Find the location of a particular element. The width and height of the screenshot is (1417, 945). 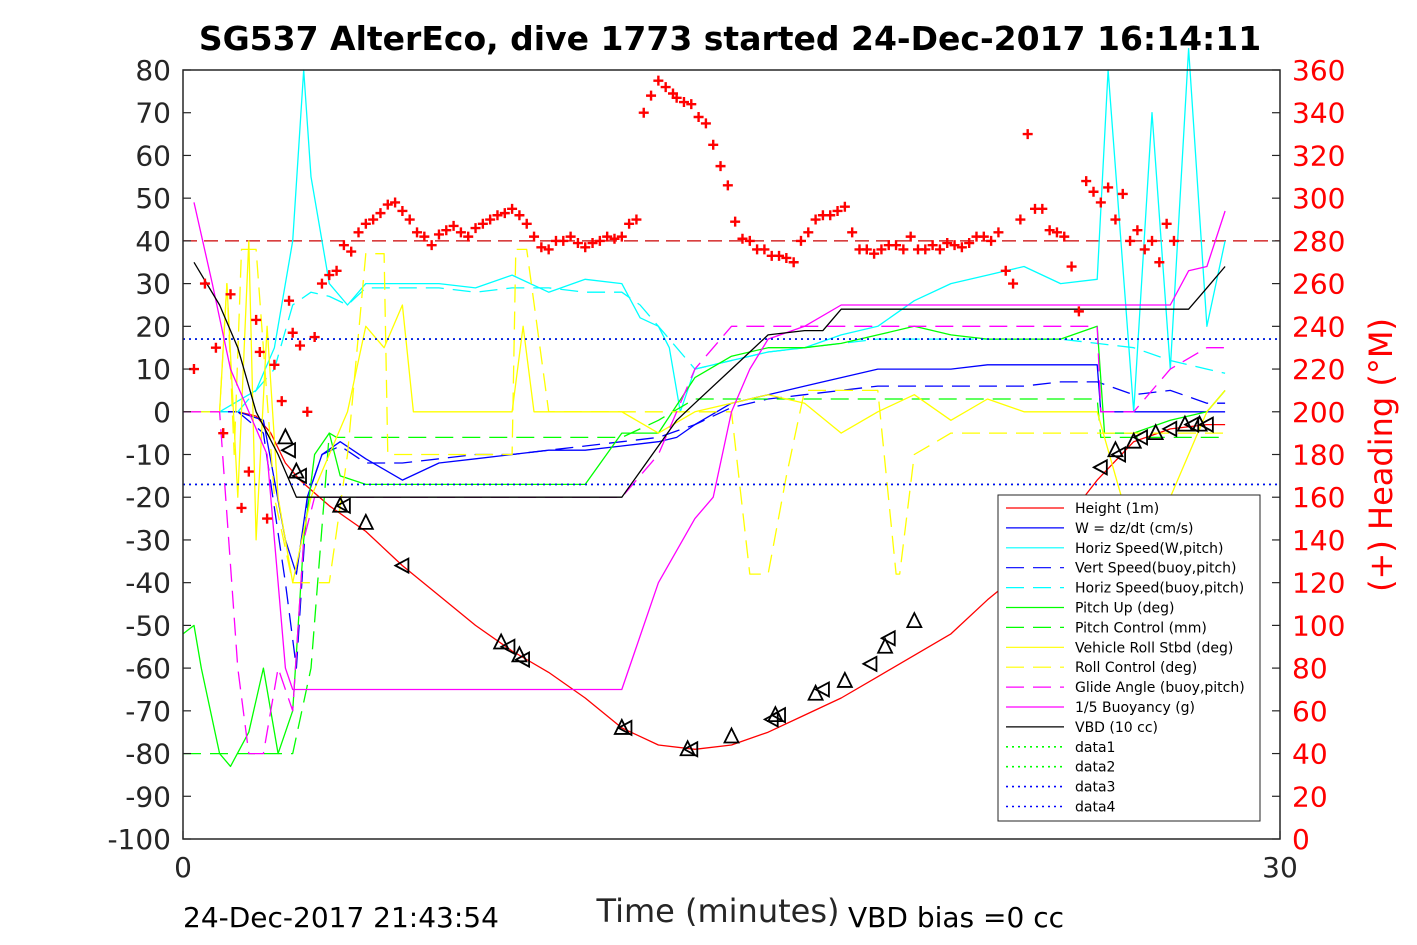

legend-label: Vehicle Roll Stbd (deg) is located at coordinates (1154, 648).